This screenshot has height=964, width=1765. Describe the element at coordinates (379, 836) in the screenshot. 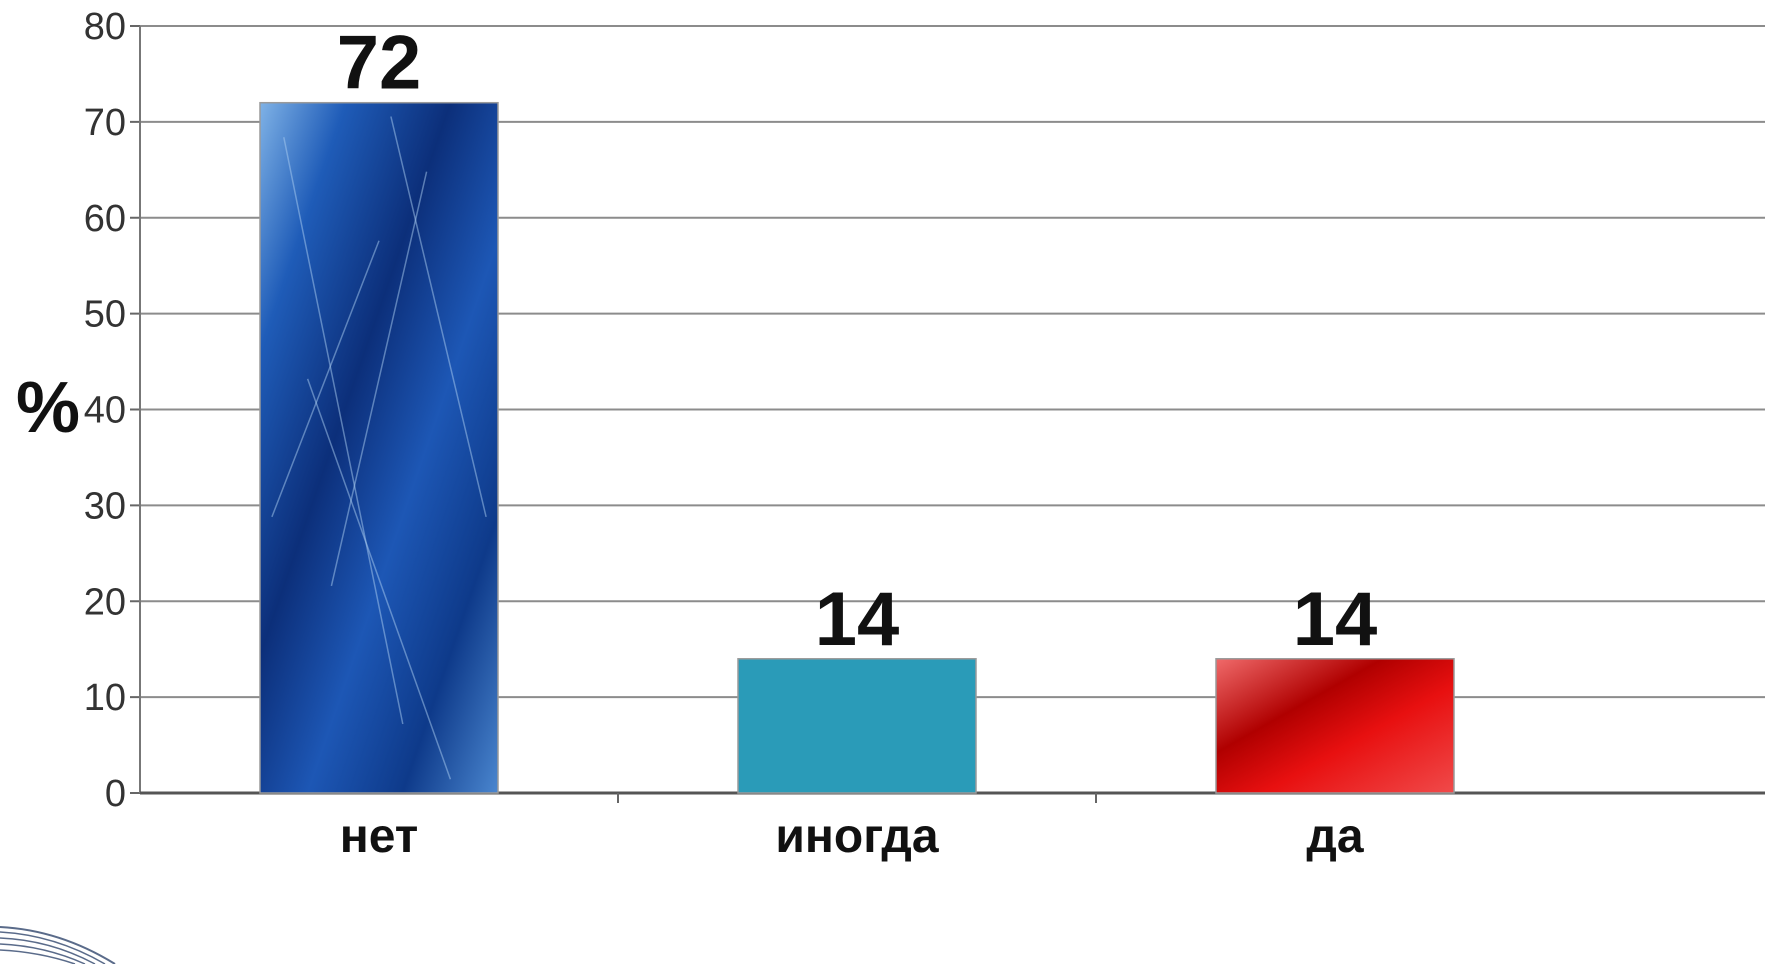

I see `category-label-0: нет` at that location.